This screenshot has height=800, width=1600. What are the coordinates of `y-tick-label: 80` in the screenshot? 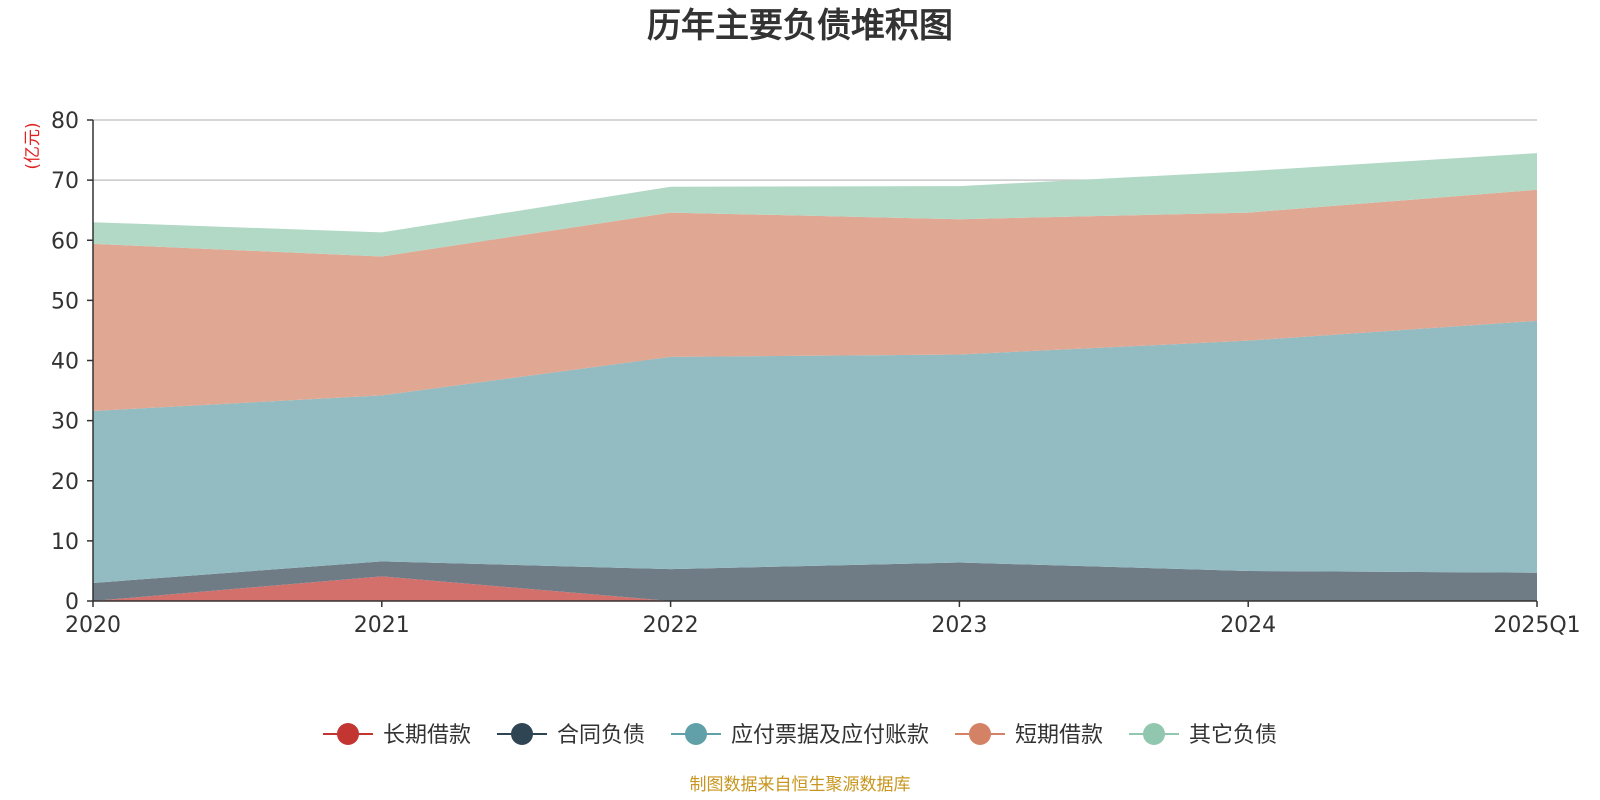 It's located at (65, 121).